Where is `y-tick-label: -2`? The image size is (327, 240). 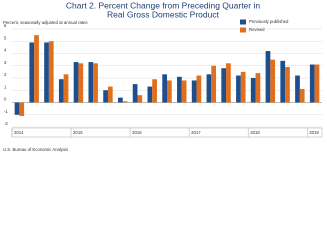 y-tick-label: -2 is located at coordinates (6, 123).